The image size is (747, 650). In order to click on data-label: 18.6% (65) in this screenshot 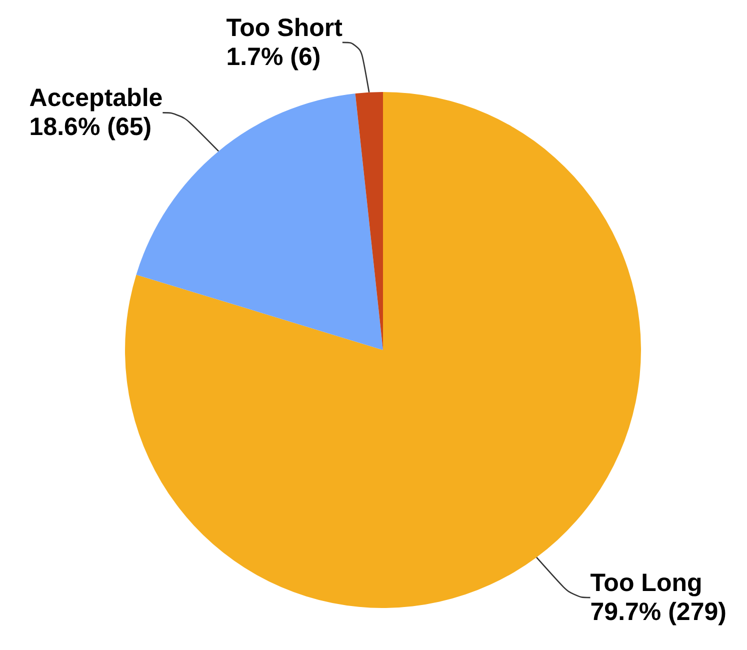, I will do `click(90, 127)`.